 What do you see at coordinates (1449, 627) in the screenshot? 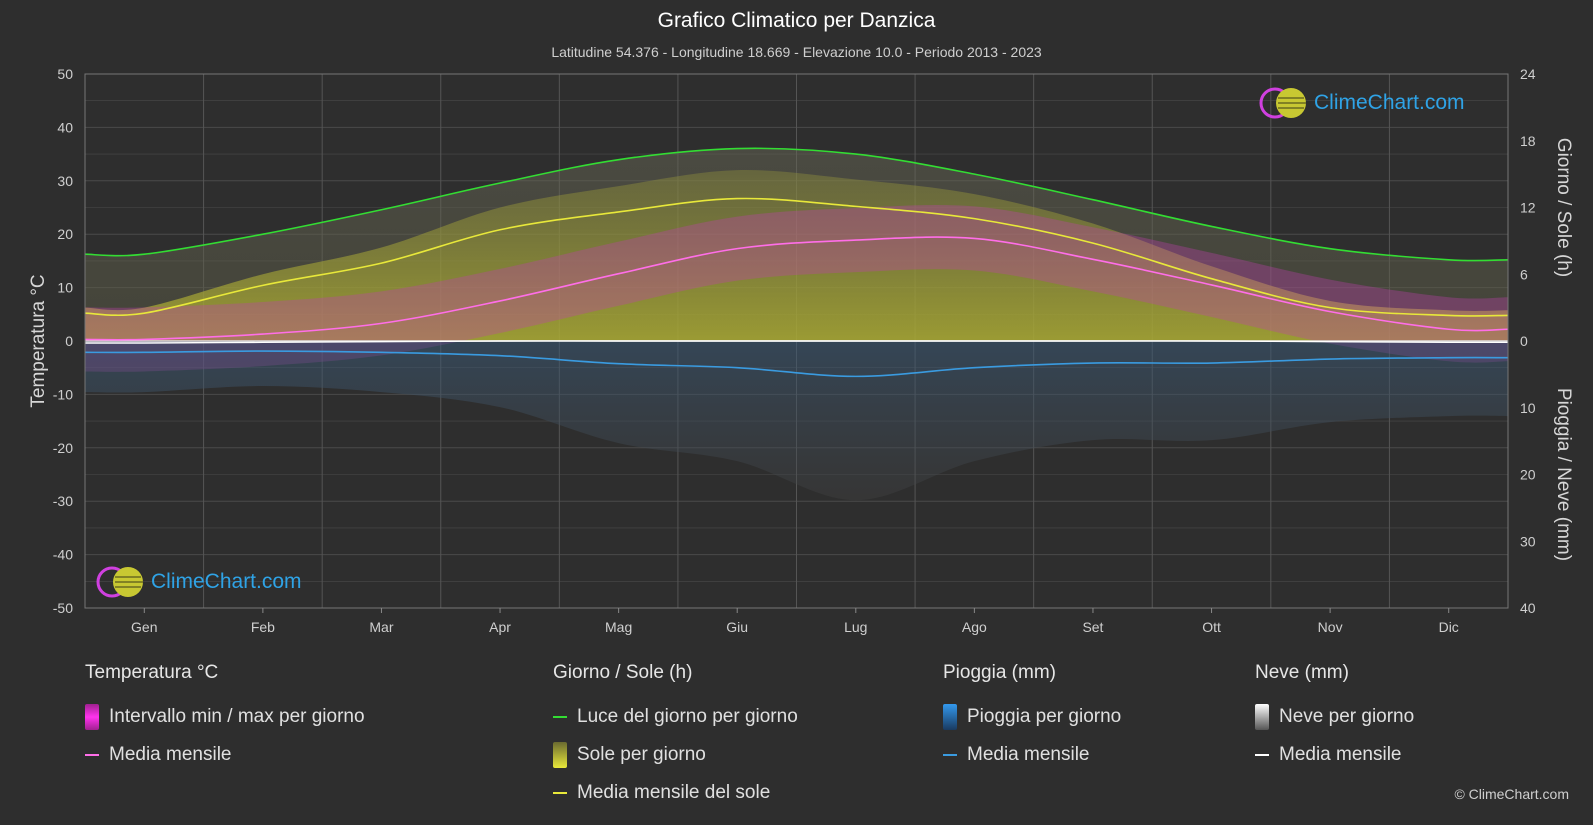
I see `x-tick-label: Dic` at bounding box center [1449, 627].